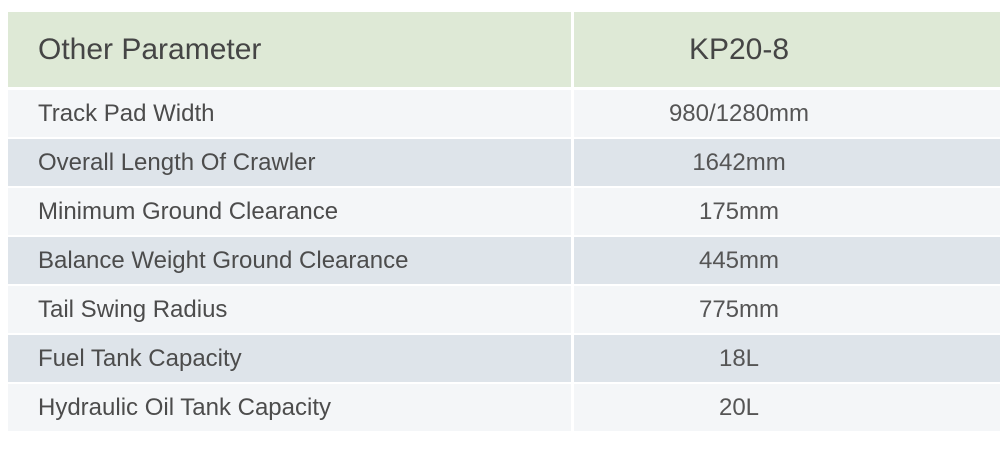 Image resolution: width=1000 pixels, height=453 pixels. I want to click on row-label: Overall Length Of Crawler, so click(289, 162).